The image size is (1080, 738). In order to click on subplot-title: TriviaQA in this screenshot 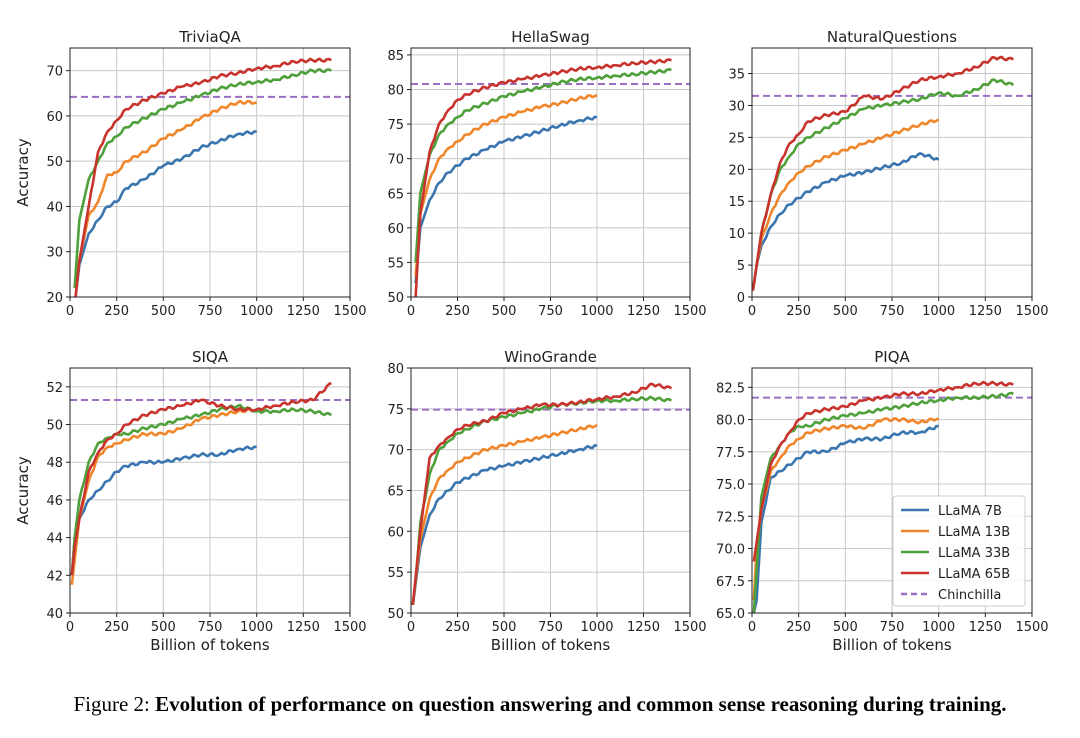, I will do `click(209, 37)`.